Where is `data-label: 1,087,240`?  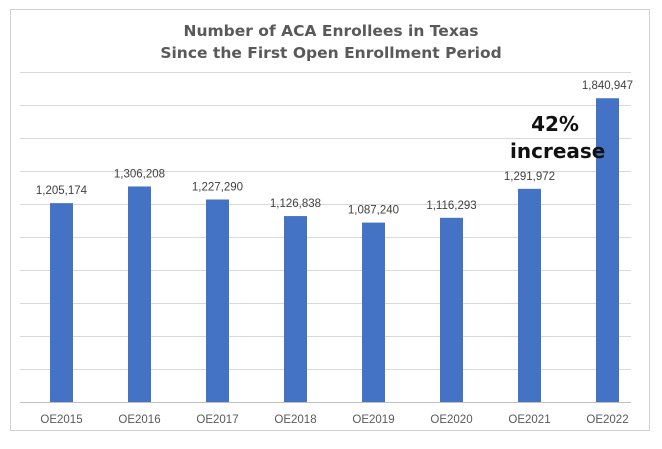
data-label: 1,087,240 is located at coordinates (373, 211).